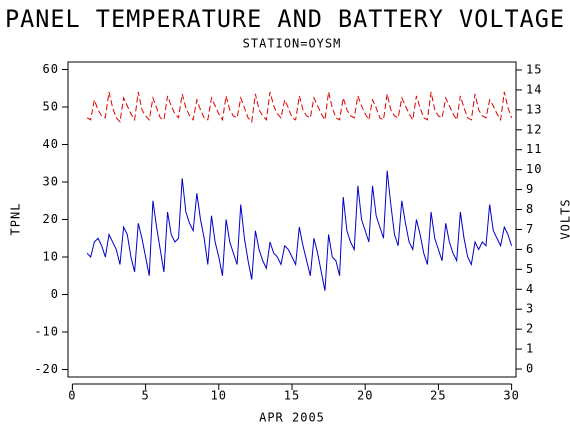 This screenshot has height=430, width=570. I want to click on y2-tick-label: 5, so click(530, 269).